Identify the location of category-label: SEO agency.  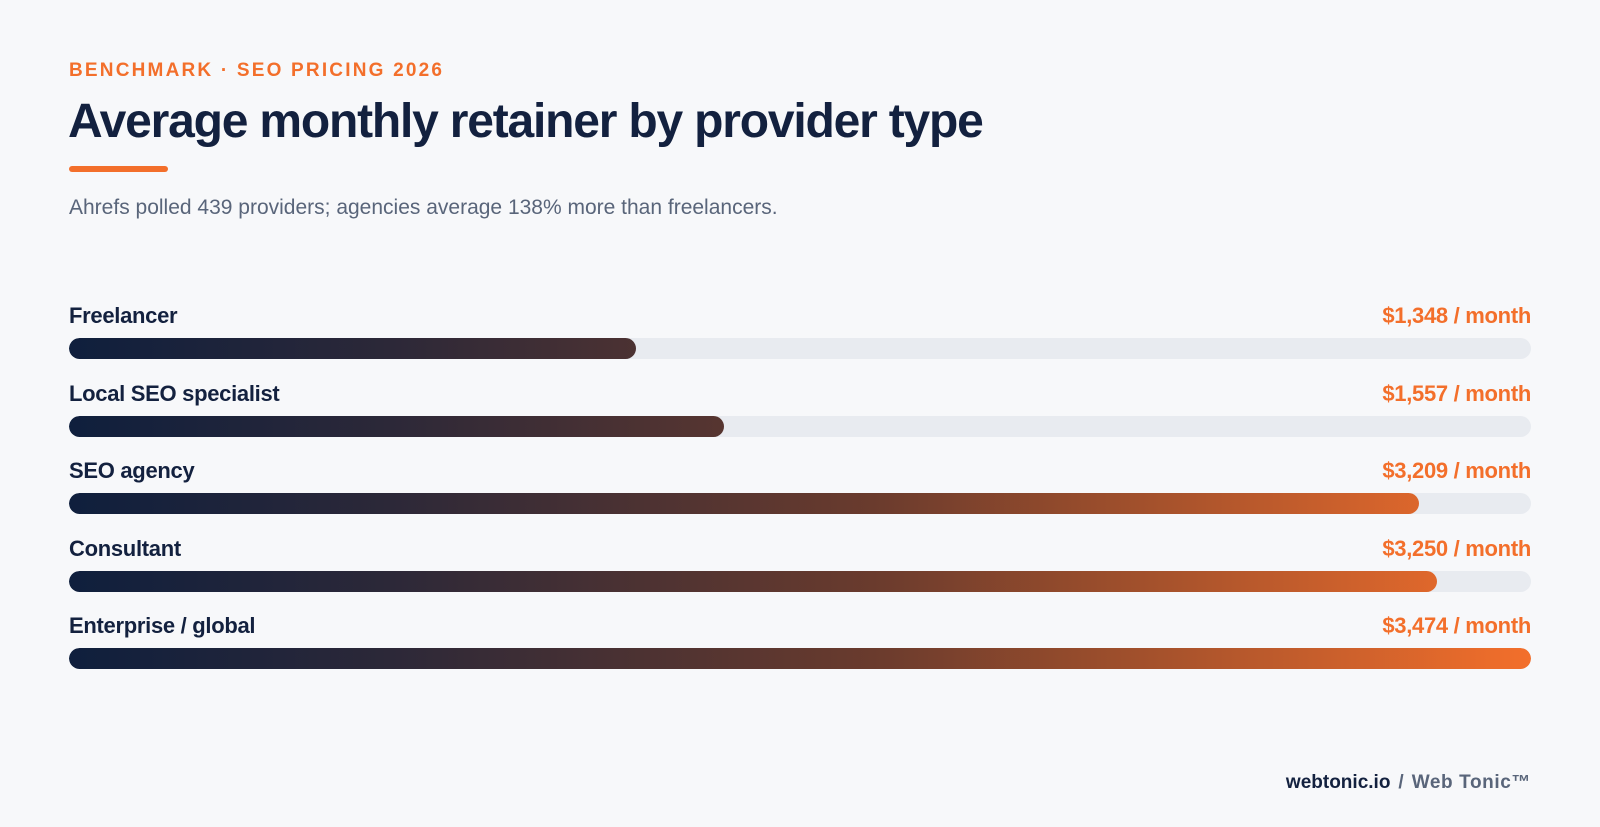
(132, 470).